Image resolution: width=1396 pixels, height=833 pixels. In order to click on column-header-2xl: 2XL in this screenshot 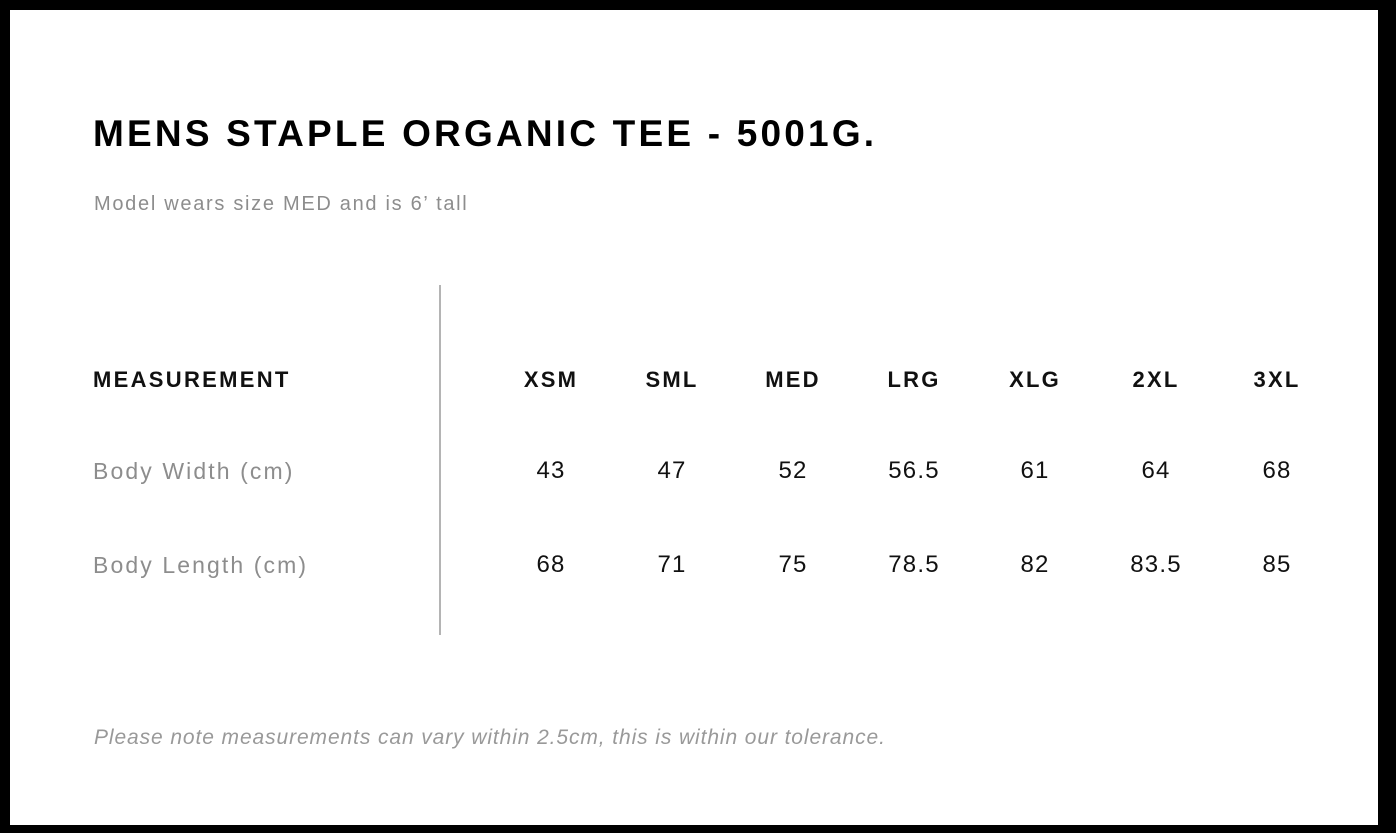, I will do `click(1156, 379)`.